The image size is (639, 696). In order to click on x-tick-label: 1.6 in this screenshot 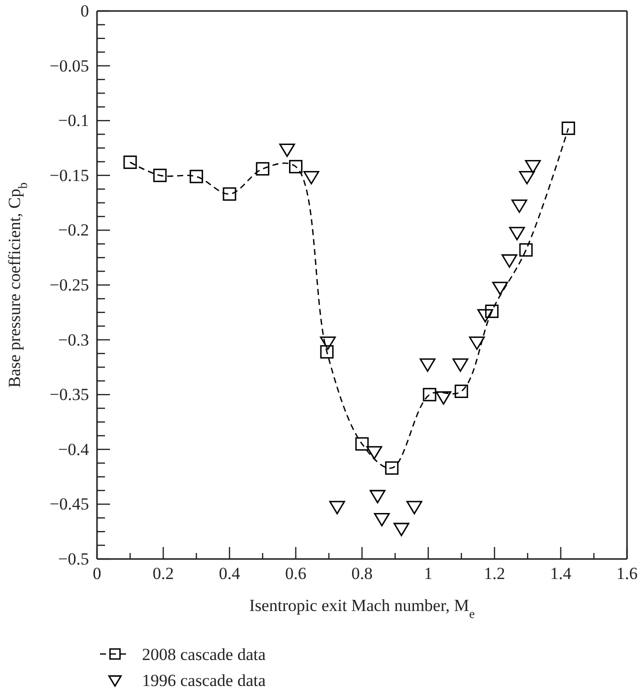, I will do `click(627, 574)`.